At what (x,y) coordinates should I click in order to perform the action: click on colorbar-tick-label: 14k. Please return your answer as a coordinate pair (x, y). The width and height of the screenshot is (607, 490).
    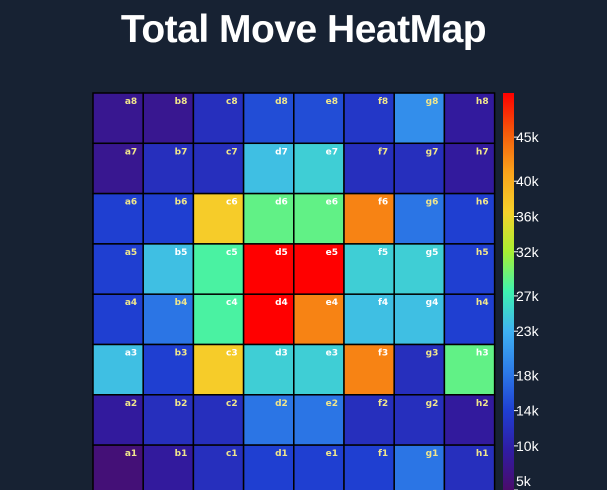
    Looking at the image, I should click on (528, 411).